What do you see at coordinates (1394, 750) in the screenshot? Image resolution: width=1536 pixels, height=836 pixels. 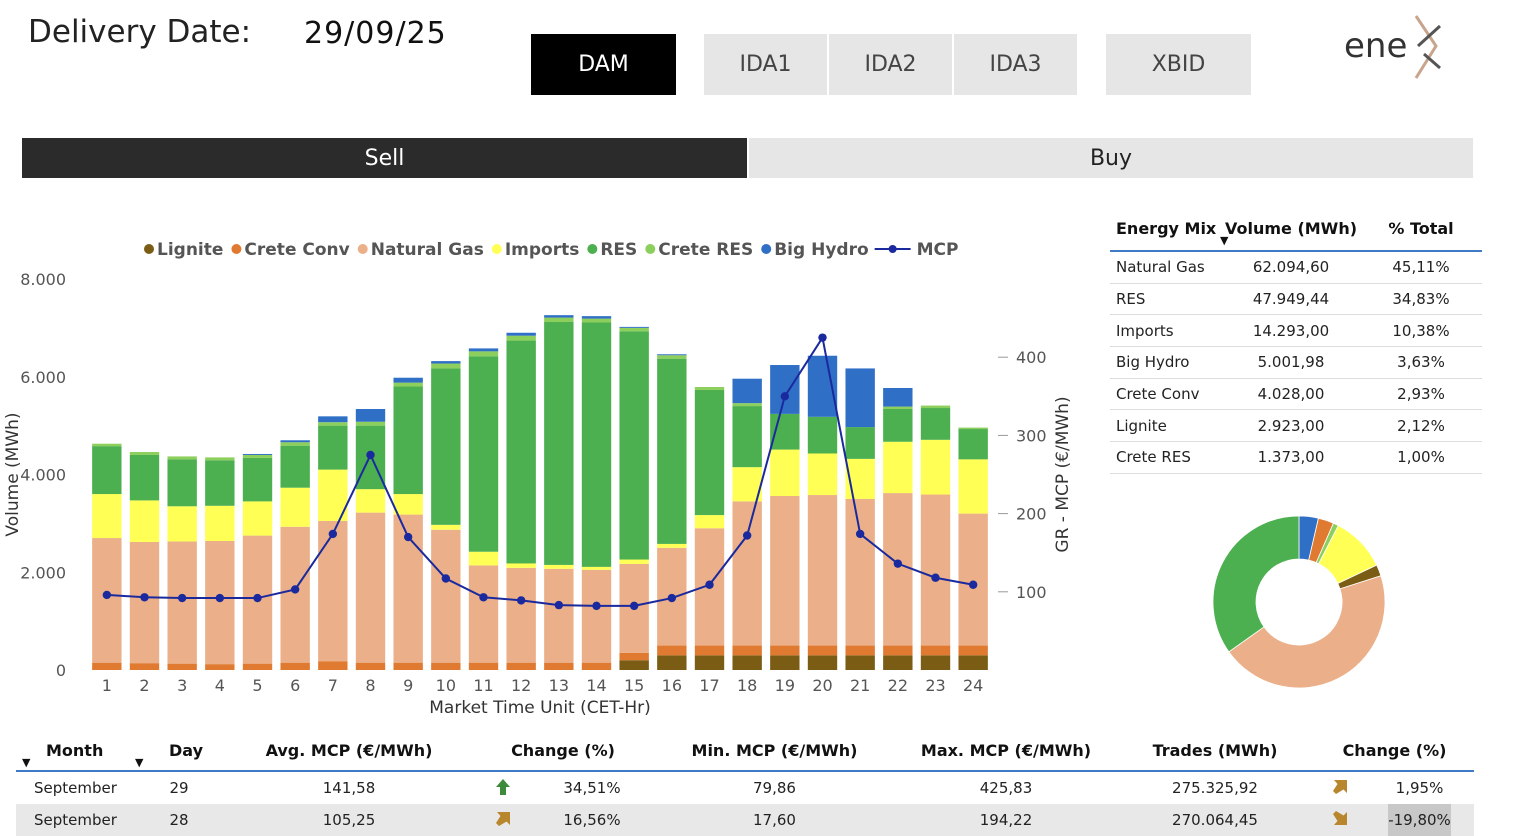 I see `header-trades-change: Change (%)` at bounding box center [1394, 750].